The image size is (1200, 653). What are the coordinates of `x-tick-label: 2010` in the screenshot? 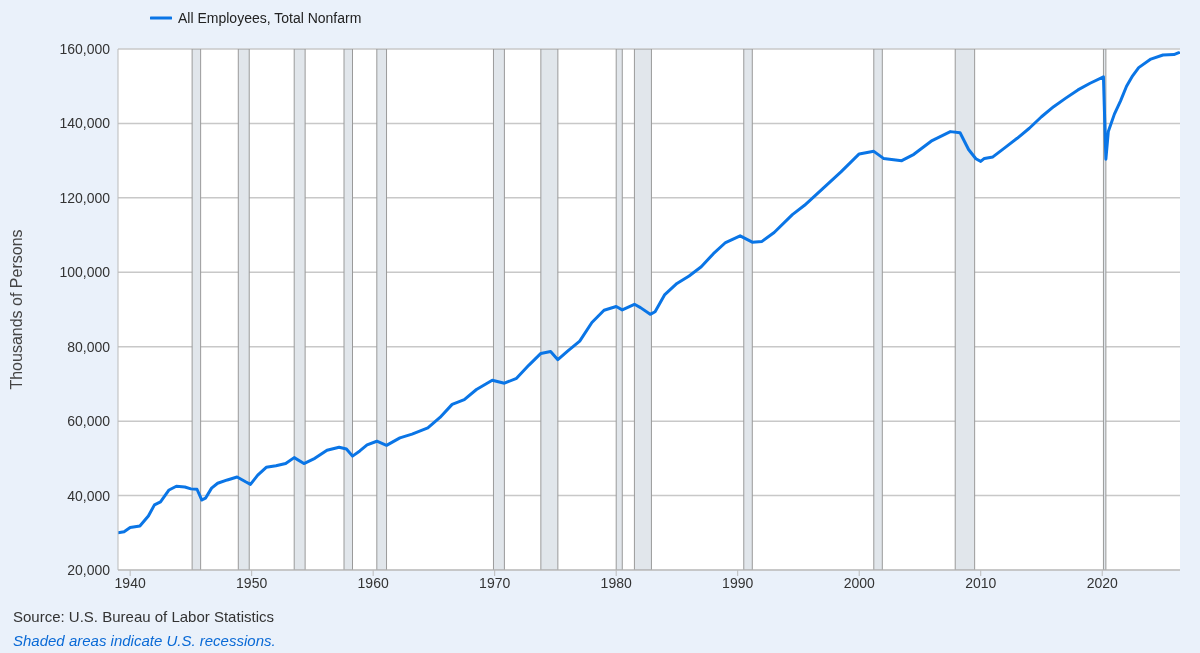 It's located at (981, 582).